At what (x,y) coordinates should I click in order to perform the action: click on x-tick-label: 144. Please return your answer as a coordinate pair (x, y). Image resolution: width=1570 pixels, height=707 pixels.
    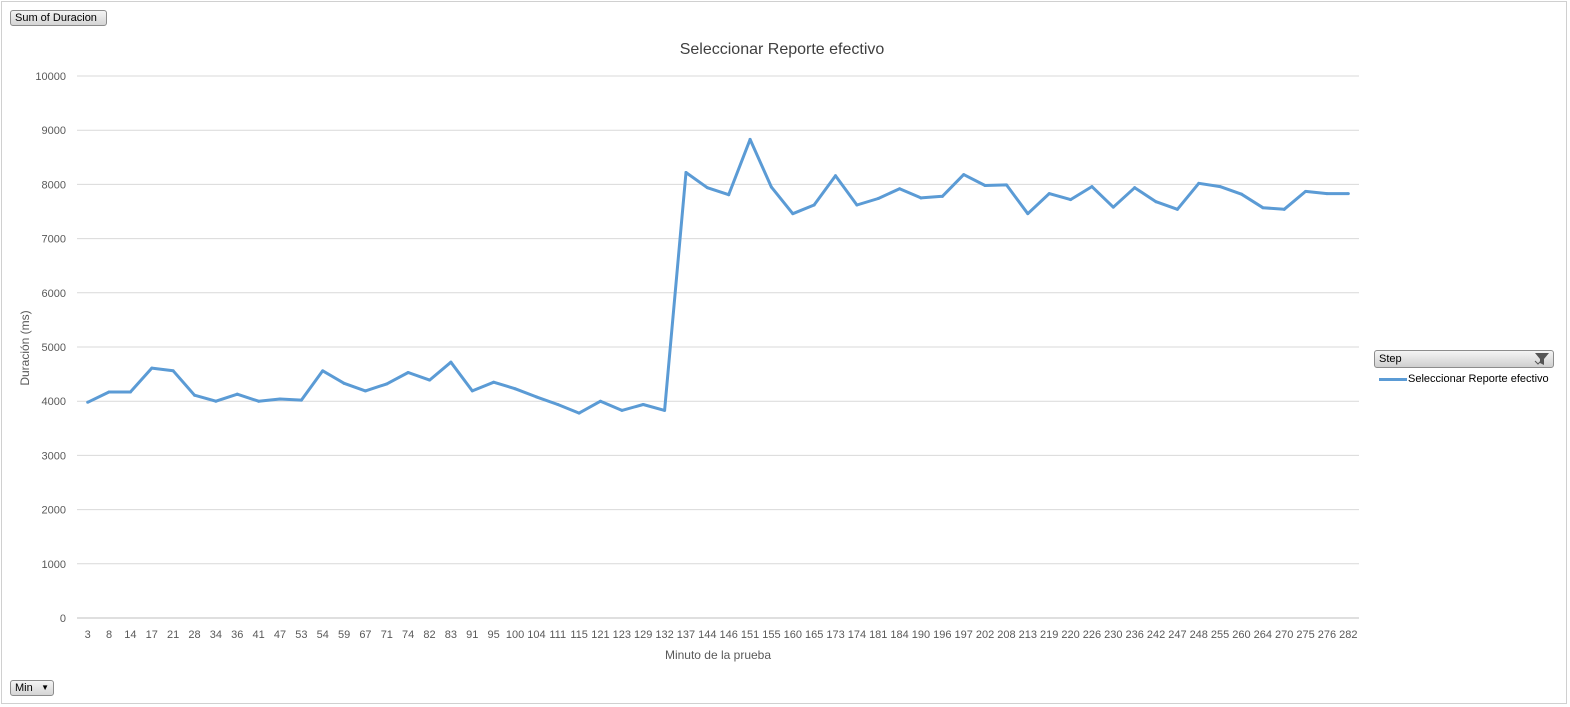
    Looking at the image, I should click on (707, 635).